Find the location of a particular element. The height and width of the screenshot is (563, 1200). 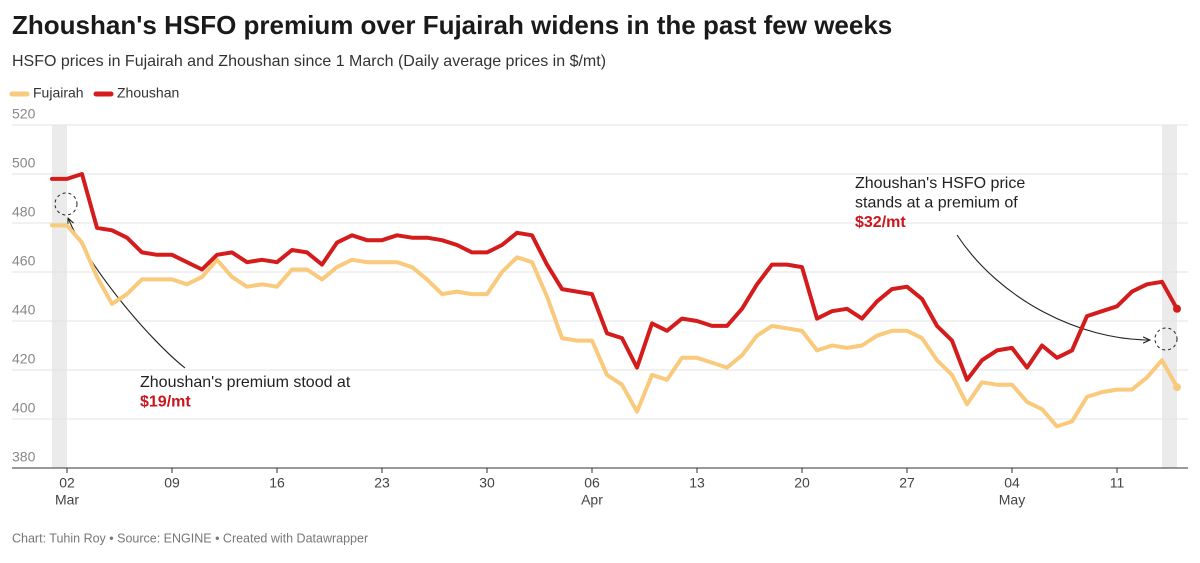

annotation-text: Zhoushan's premium stood at is located at coordinates (245, 382).